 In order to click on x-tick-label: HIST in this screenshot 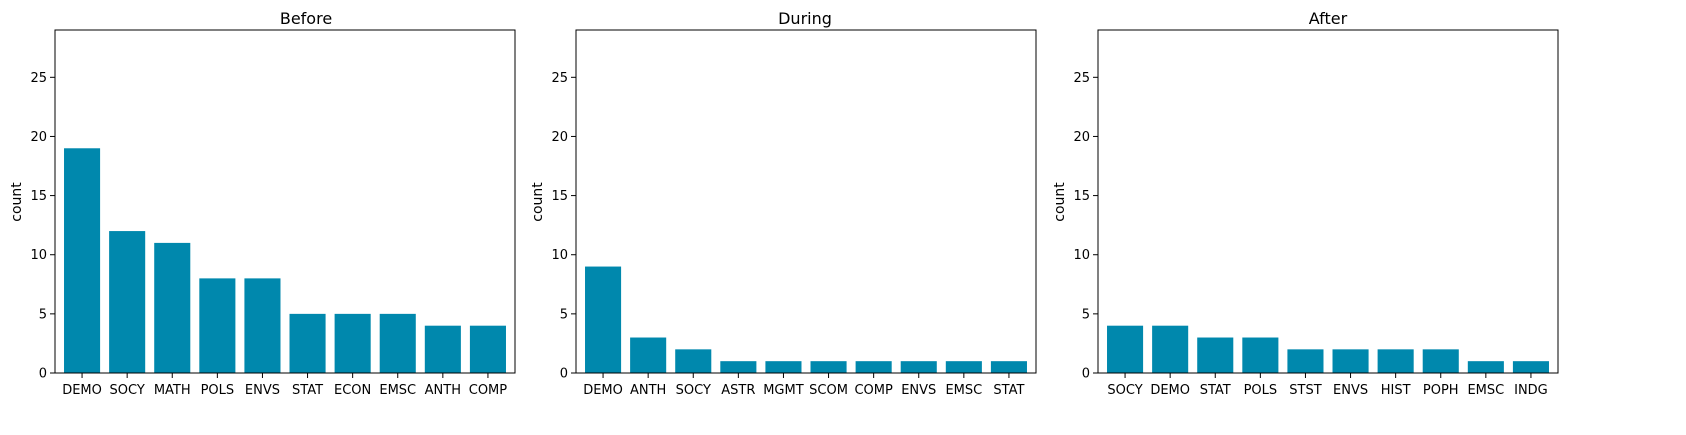, I will do `click(1396, 390)`.